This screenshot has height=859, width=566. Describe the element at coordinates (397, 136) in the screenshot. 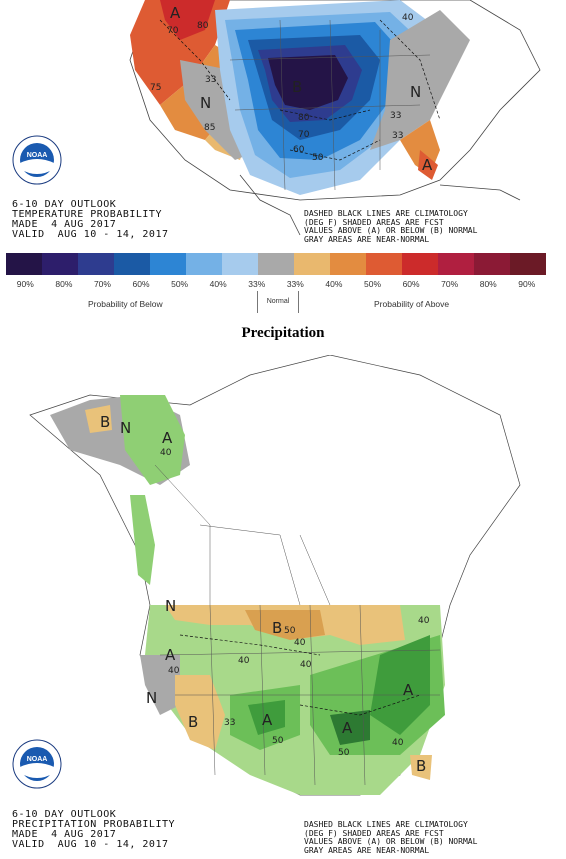

I see `contour-33-southeast: 33` at that location.